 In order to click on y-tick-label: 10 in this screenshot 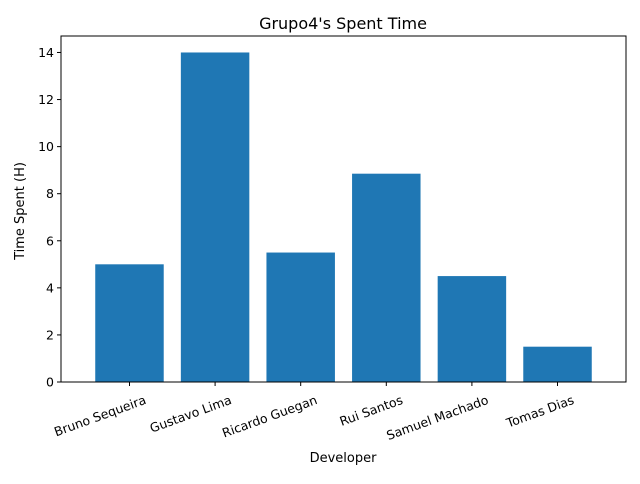, I will do `click(46, 146)`.